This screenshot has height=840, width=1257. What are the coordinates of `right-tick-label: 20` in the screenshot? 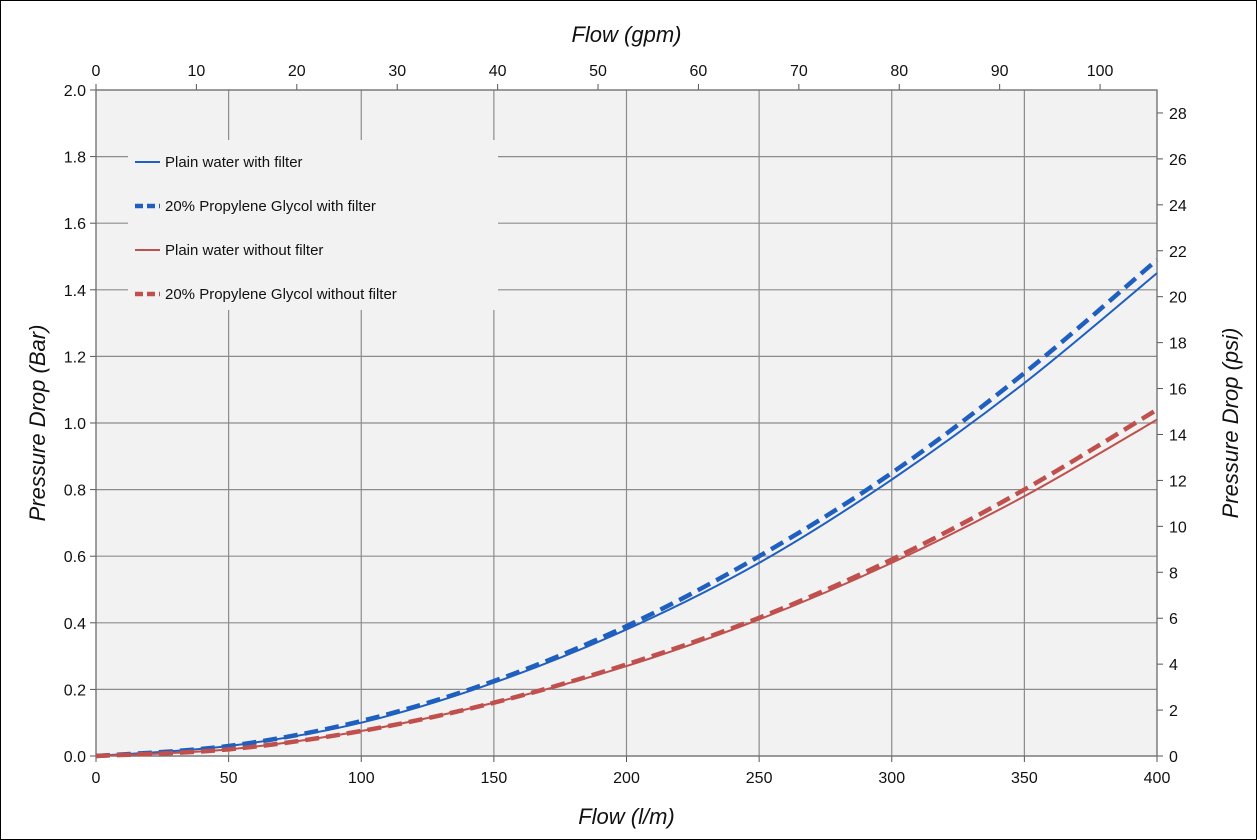 It's located at (1178, 298).